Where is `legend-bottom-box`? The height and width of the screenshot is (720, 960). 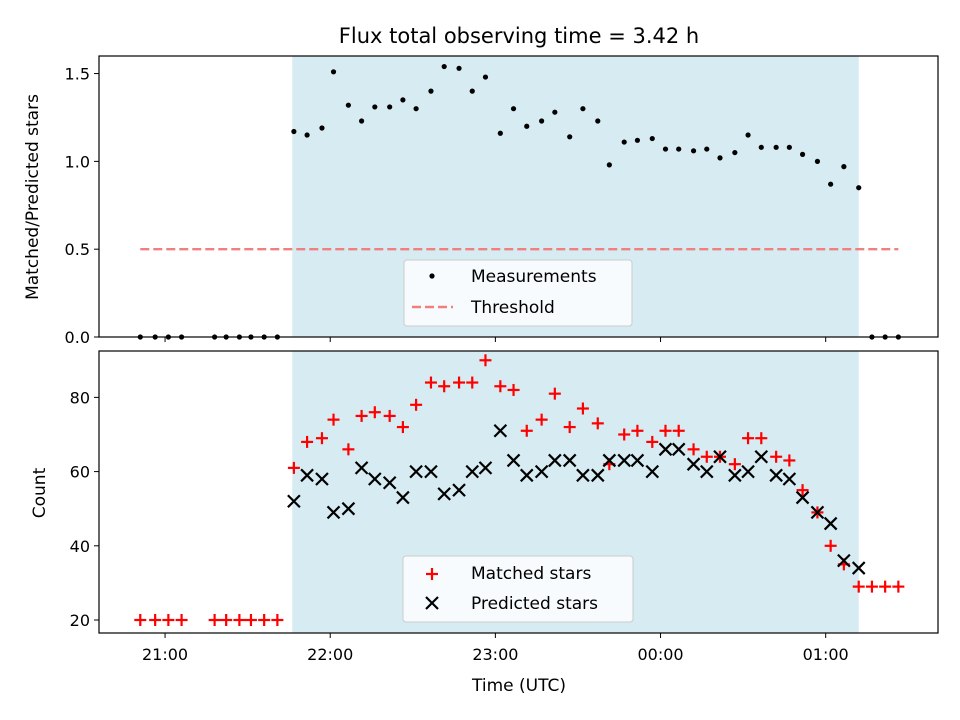
legend-bottom-box is located at coordinates (518, 589).